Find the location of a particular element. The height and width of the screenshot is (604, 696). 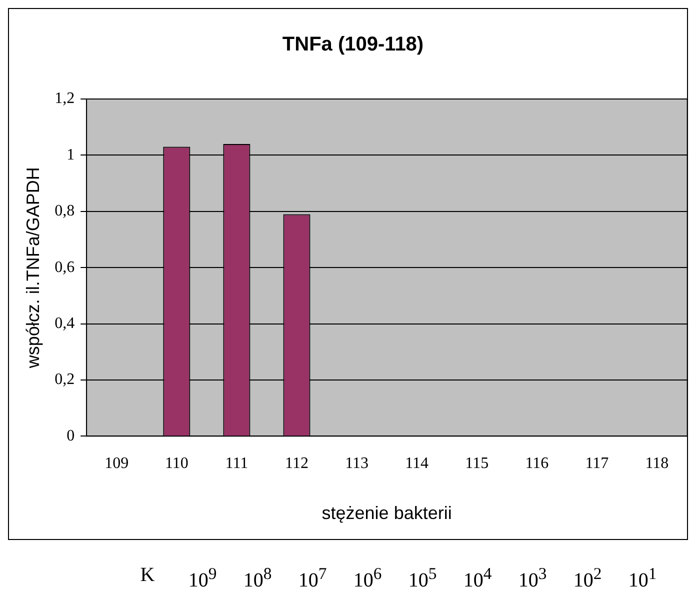

x-tick-label: 112 is located at coordinates (296, 463).